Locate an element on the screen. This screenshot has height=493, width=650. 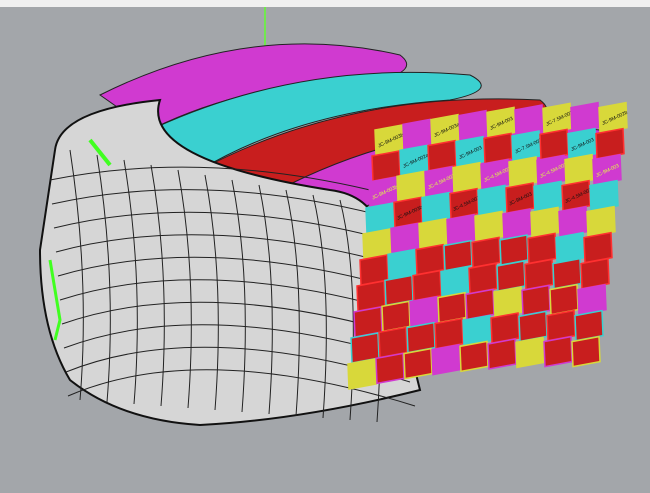
viewport-title-strip is located at coordinates (325, 3).